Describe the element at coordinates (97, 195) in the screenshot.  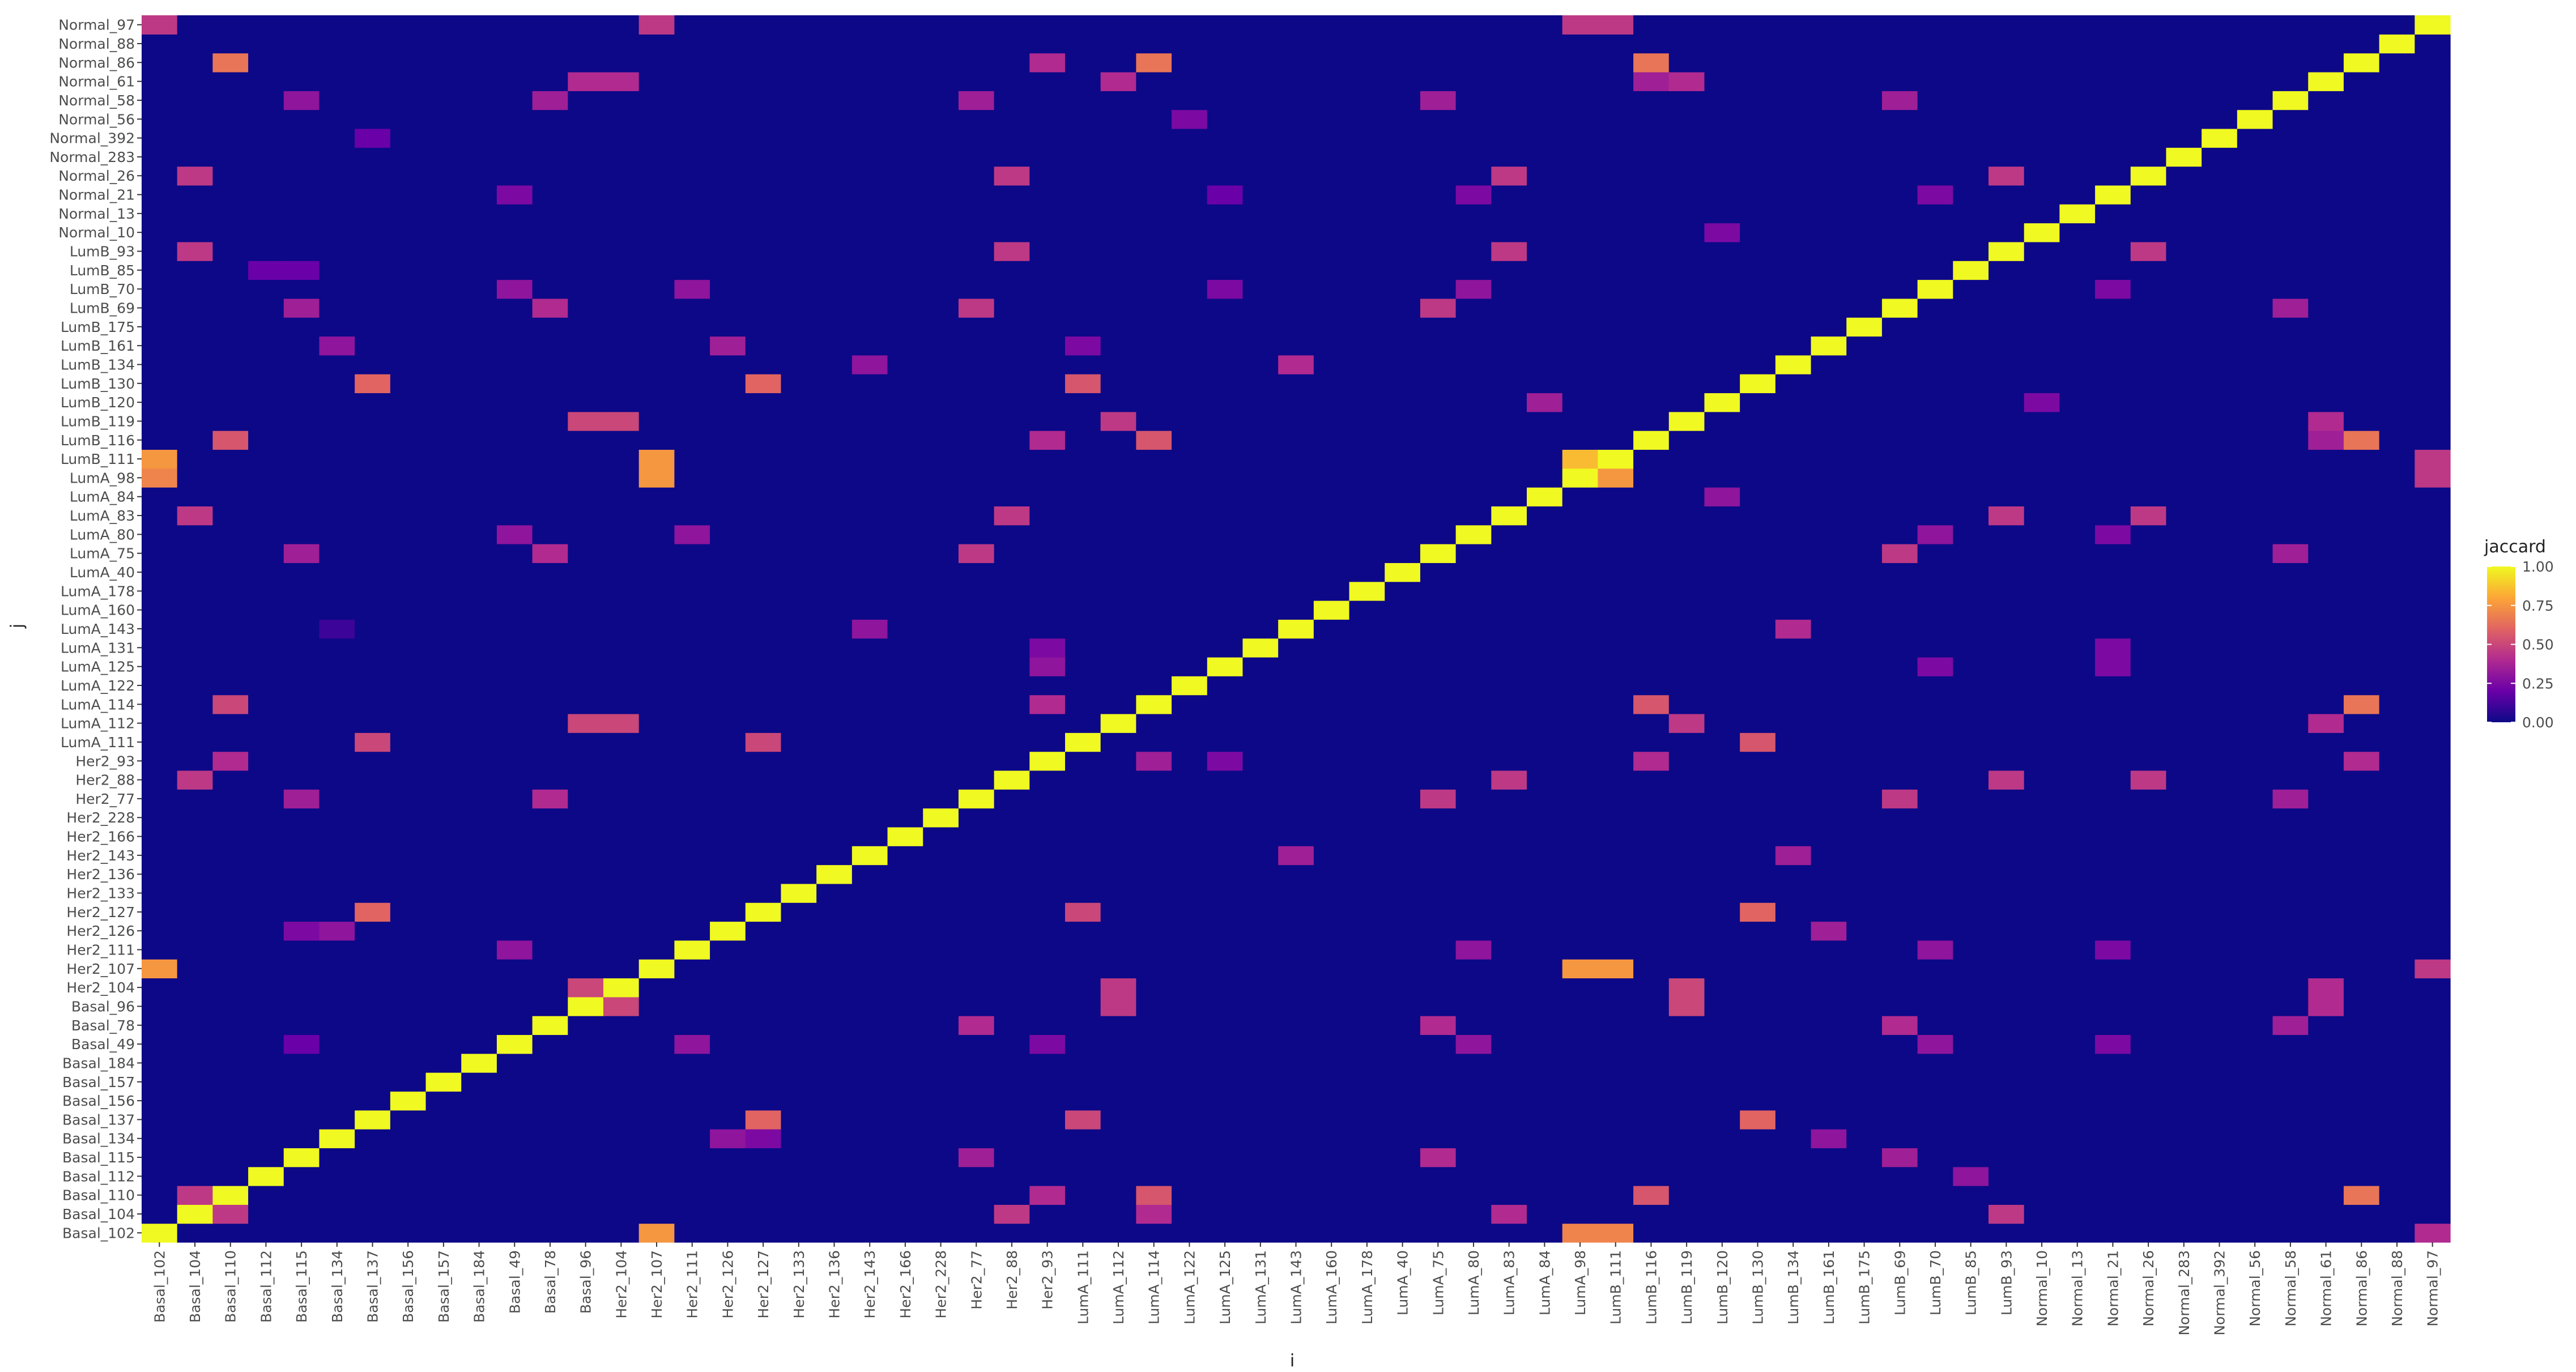
I see `y-tick-label: Normal_21` at that location.